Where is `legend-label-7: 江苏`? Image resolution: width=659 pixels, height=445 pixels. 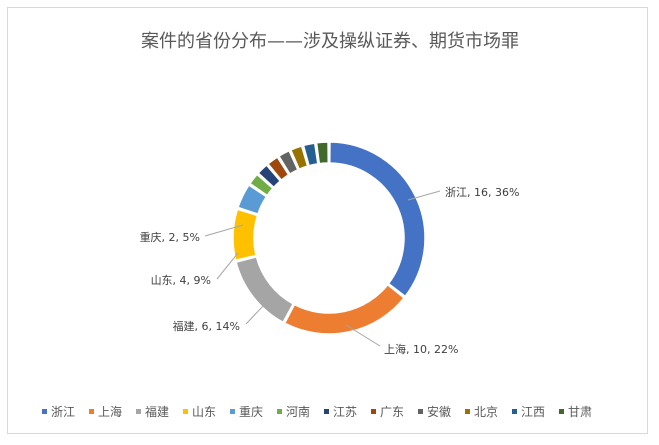
legend-label-7: 江苏 is located at coordinates (345, 412).